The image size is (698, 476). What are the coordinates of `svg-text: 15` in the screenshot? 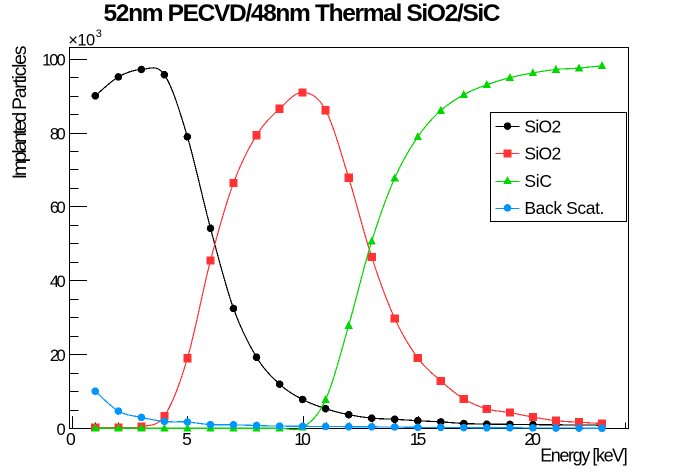 It's located at (418, 439).